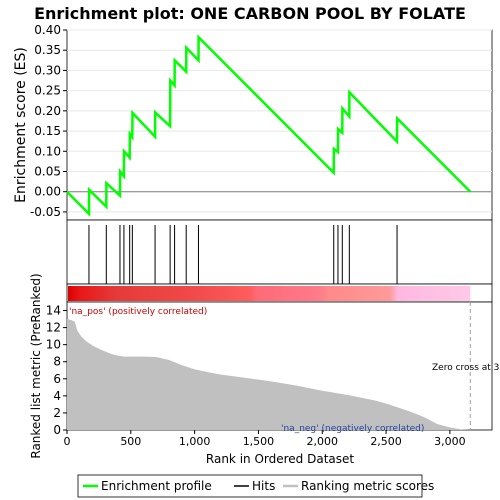 This screenshot has width=500, height=500. What do you see at coordinates (53, 345) in the screenshot?
I see `metric-ytick-label: 10` at bounding box center [53, 345].